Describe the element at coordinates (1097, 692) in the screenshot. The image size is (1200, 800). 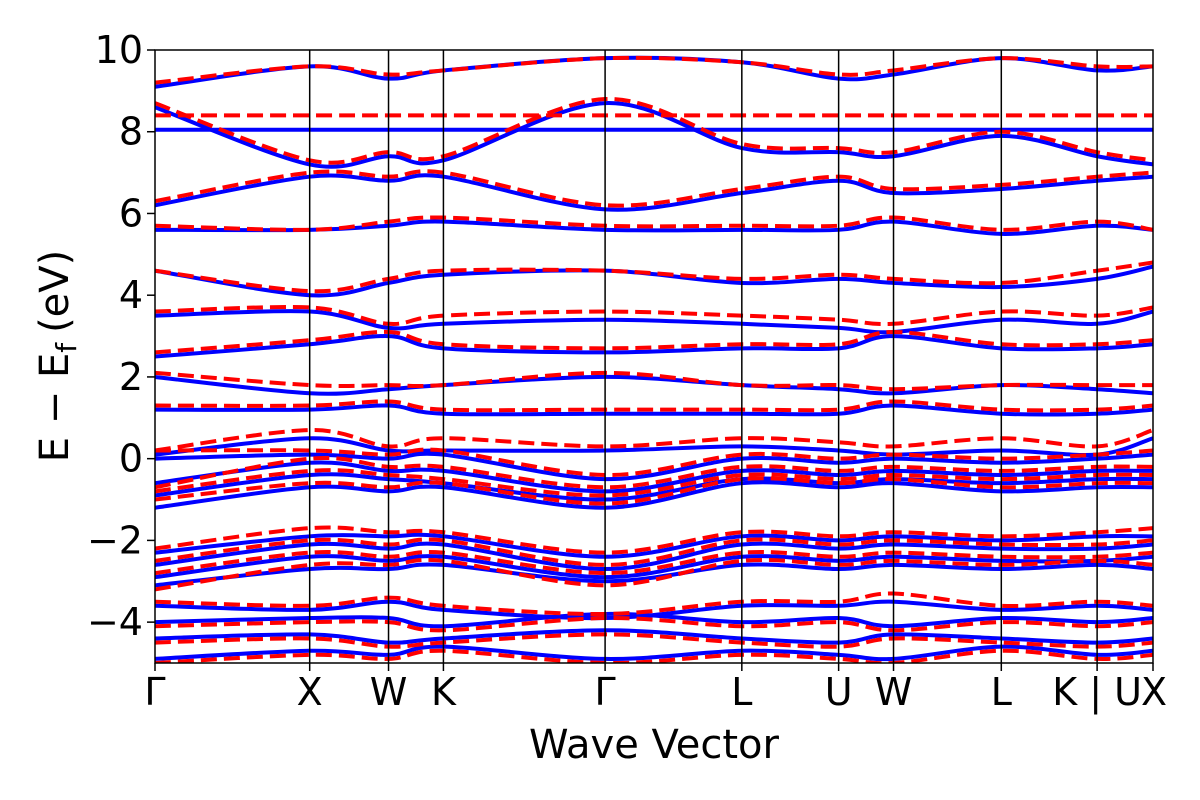
I see `x-tick-label: K | U` at that location.